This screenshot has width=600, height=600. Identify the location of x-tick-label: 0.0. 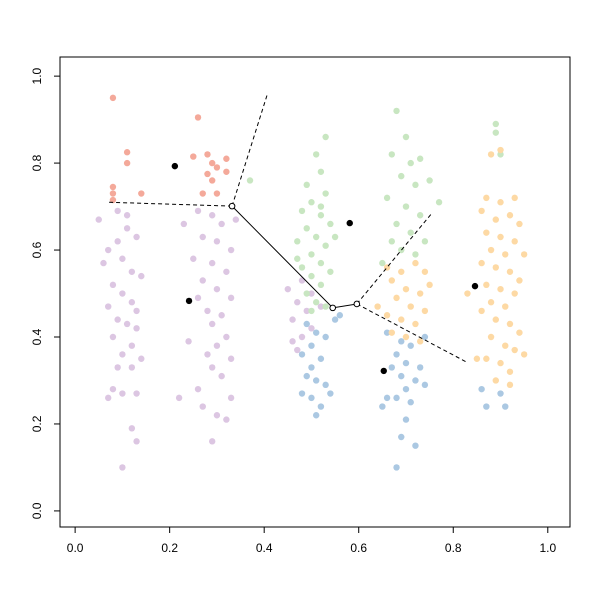
(75, 548).